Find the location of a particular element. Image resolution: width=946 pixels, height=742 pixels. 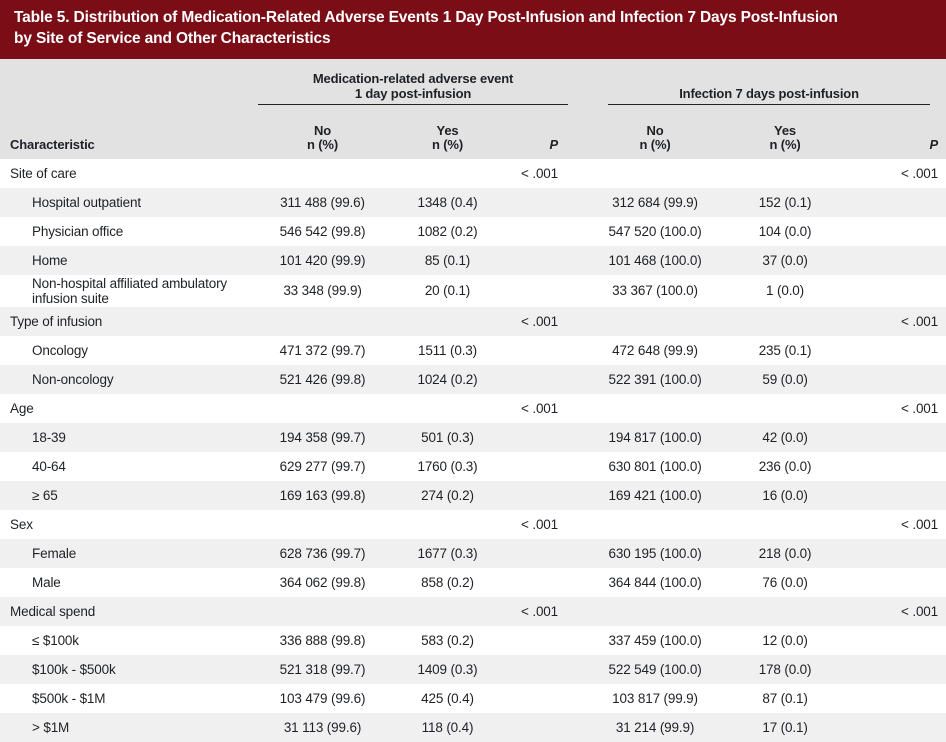

column-header-no-infection: No n (%) is located at coordinates (655, 131).